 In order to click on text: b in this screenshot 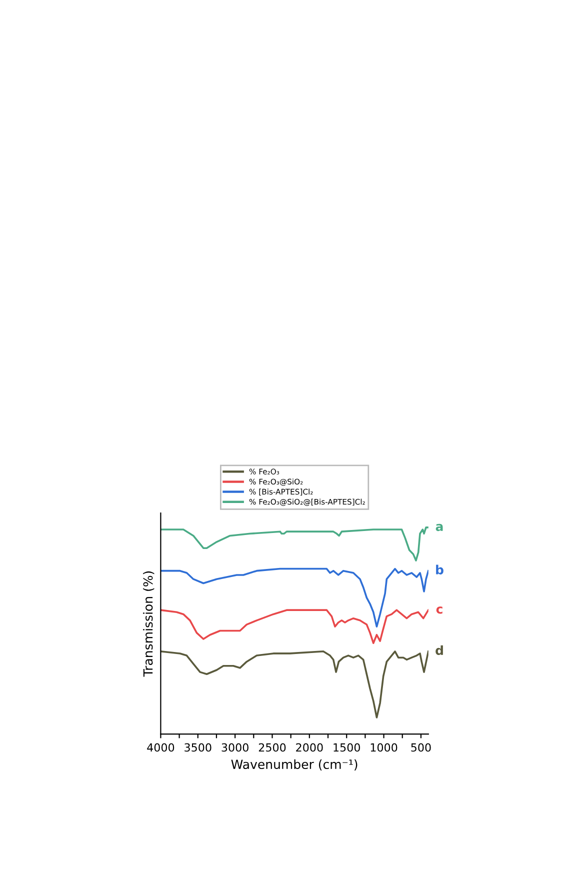, I will do `click(440, 569)`.